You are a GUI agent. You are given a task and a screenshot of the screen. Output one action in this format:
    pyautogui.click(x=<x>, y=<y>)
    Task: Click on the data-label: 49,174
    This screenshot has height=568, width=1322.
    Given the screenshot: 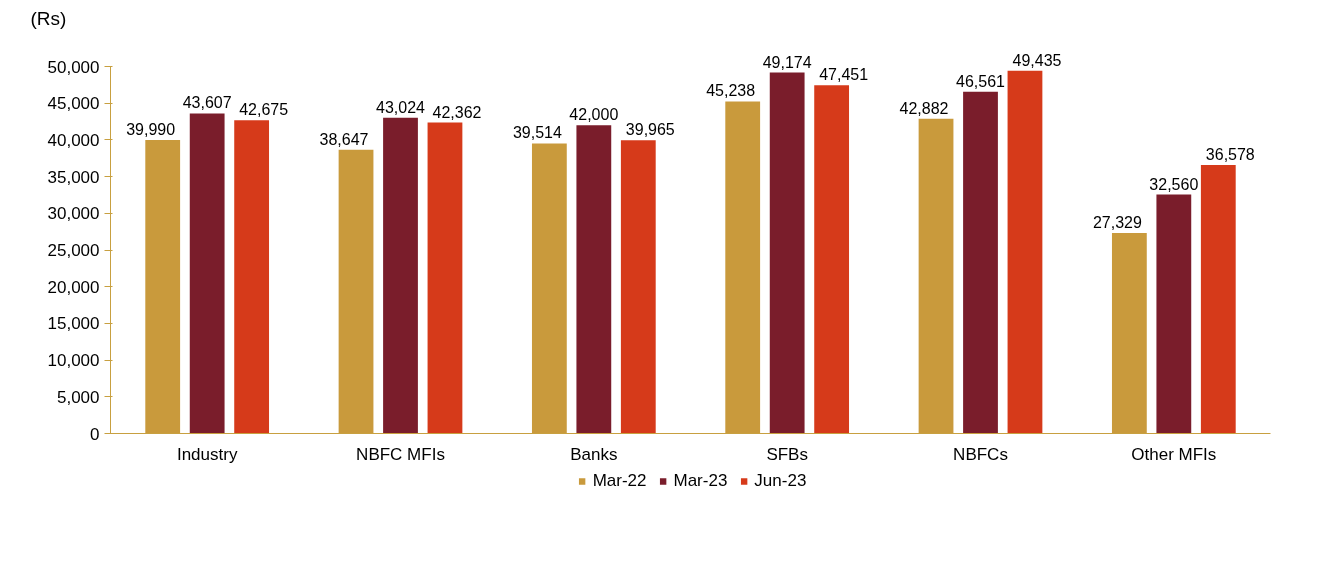 What is the action you would take?
    pyautogui.click(x=787, y=62)
    